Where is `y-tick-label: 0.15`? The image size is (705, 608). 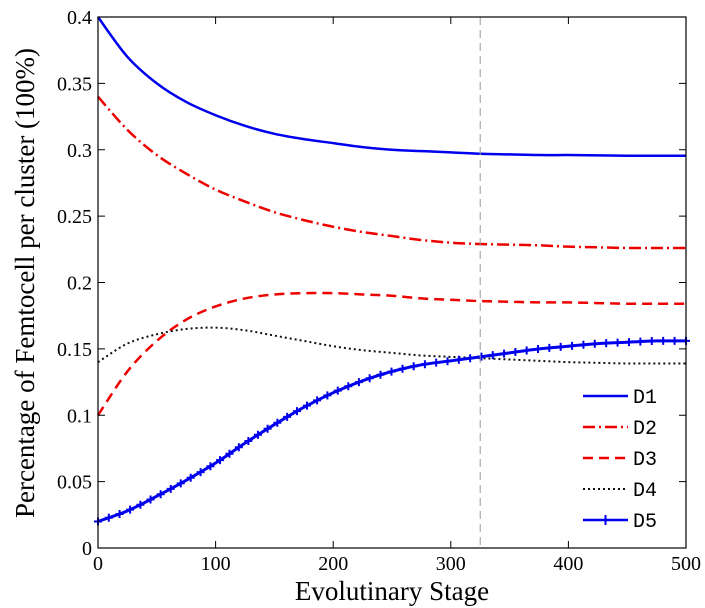 y-tick-label: 0.15 is located at coordinates (74, 350).